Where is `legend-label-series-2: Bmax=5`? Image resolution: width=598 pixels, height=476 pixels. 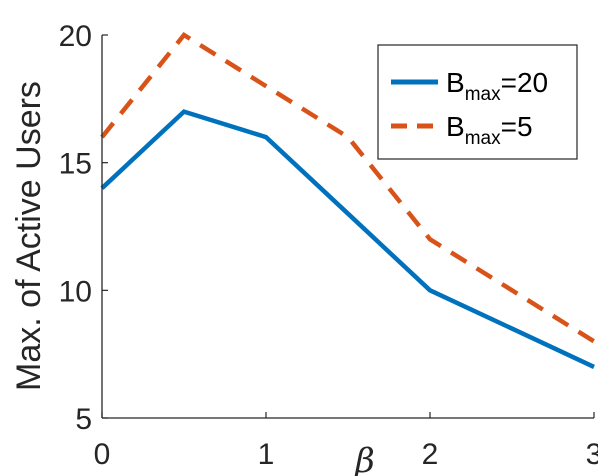 legend-label-series-2: Bmax=5 is located at coordinates (489, 130).